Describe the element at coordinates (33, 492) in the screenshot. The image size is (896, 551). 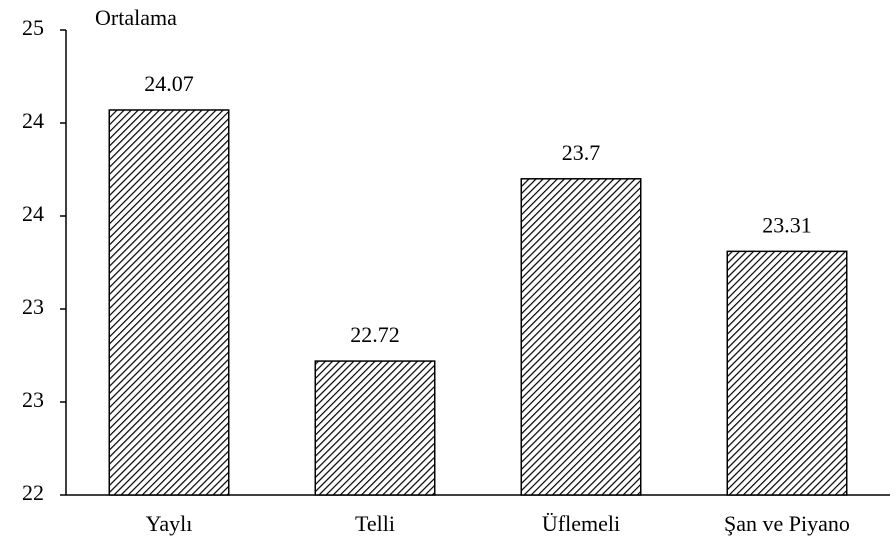
I see `y-tick-label: 22` at that location.